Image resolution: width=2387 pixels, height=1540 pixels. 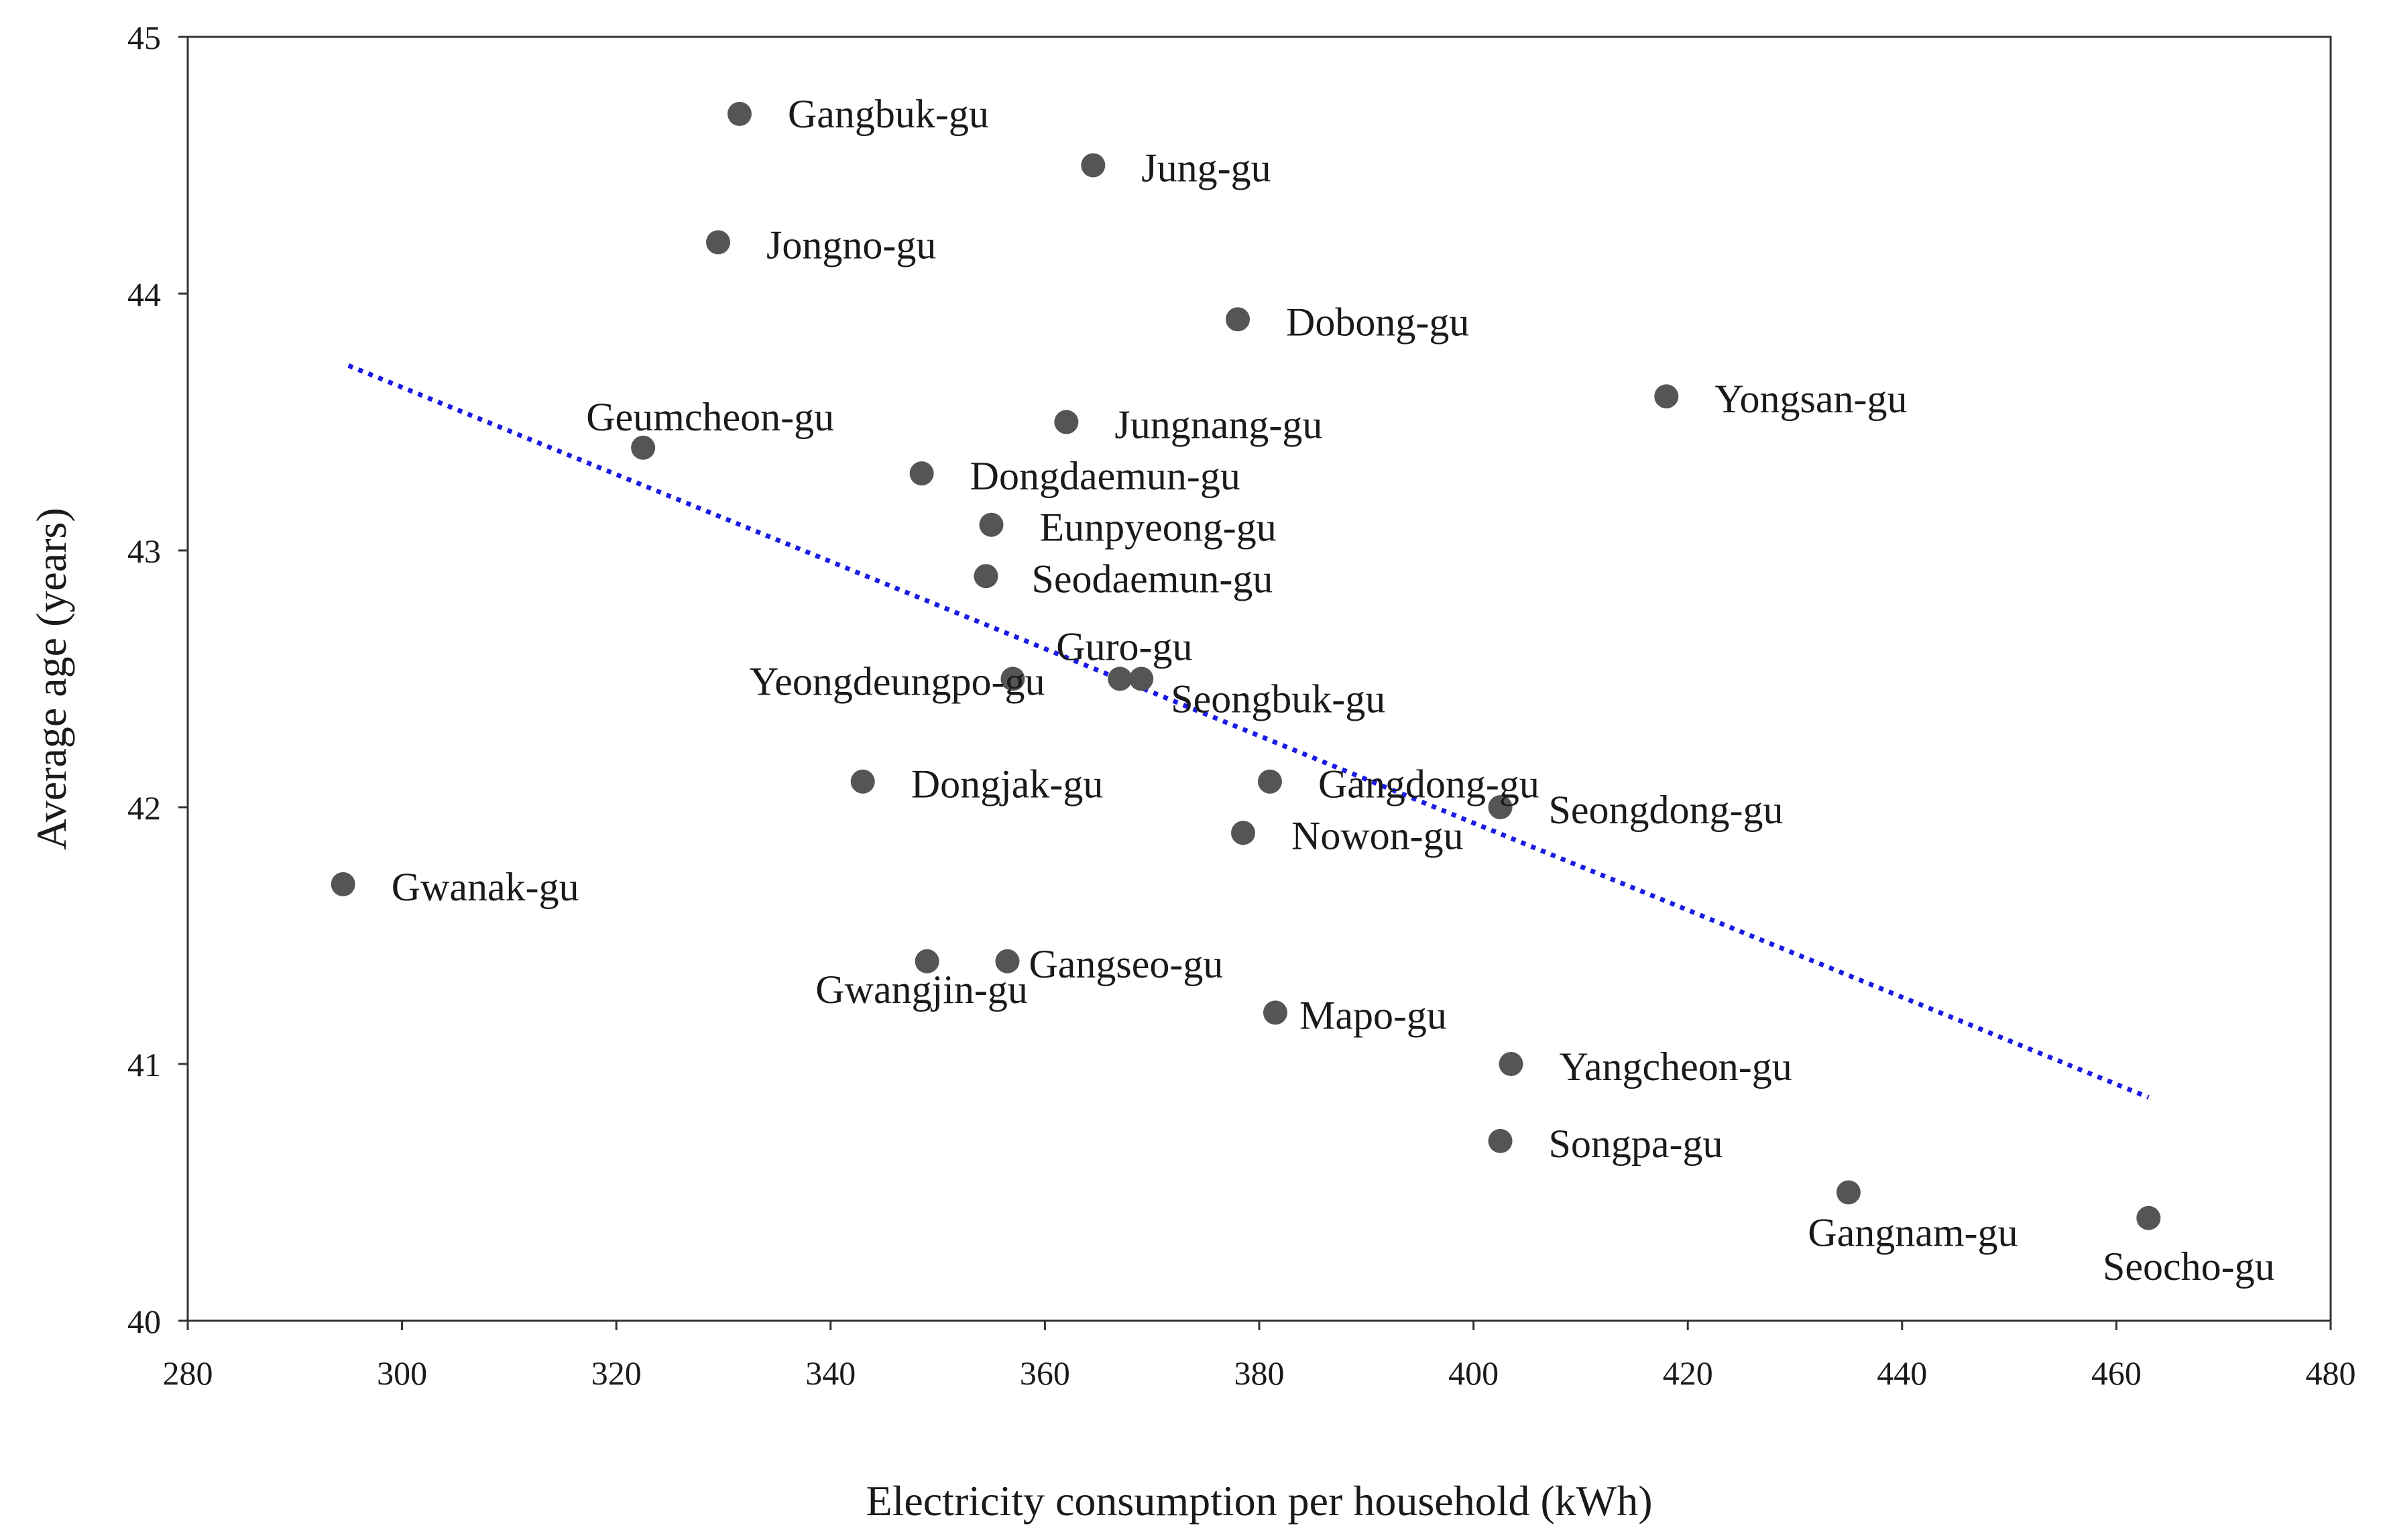 What do you see at coordinates (144, 1064) in the screenshot?
I see `y-tick-label: 41` at bounding box center [144, 1064].